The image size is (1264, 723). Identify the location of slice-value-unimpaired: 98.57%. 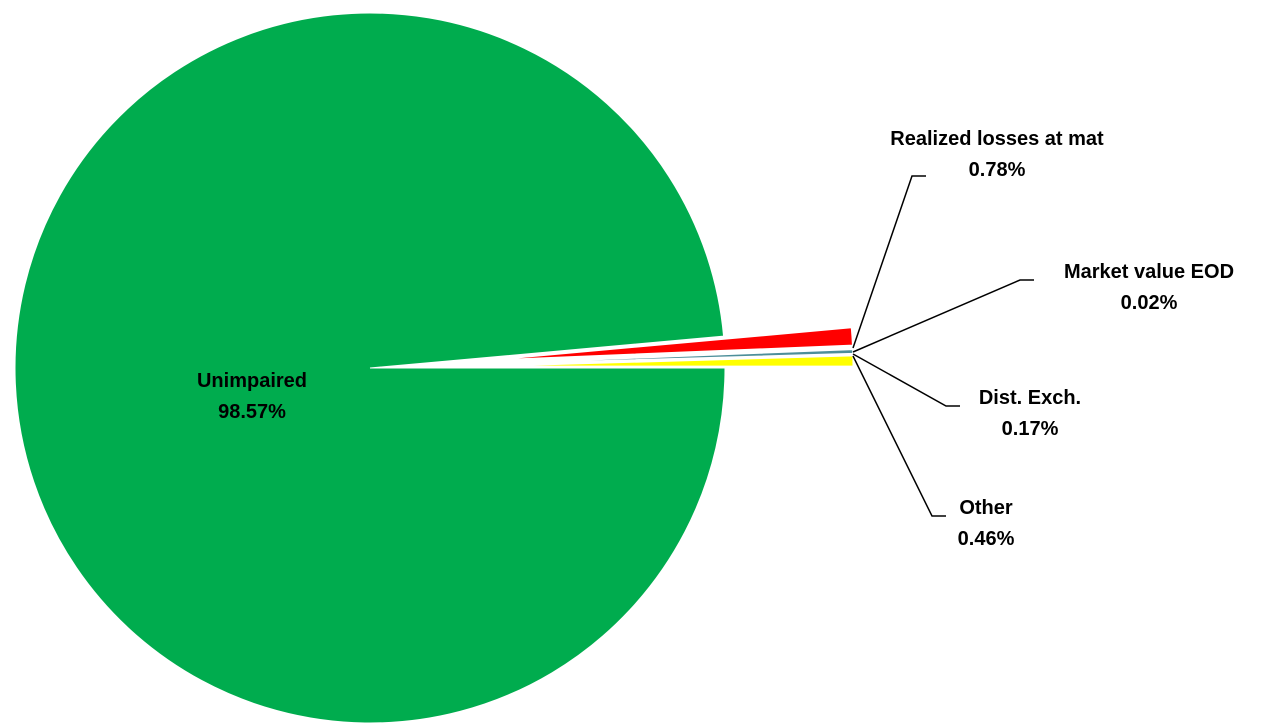
(252, 412).